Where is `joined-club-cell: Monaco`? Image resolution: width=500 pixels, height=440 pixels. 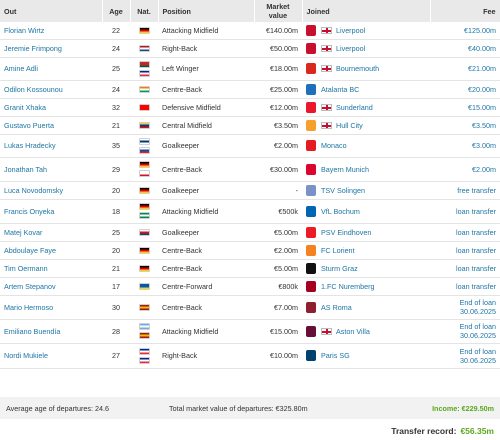
joined-club-cell: Monaco is located at coordinates (366, 146).